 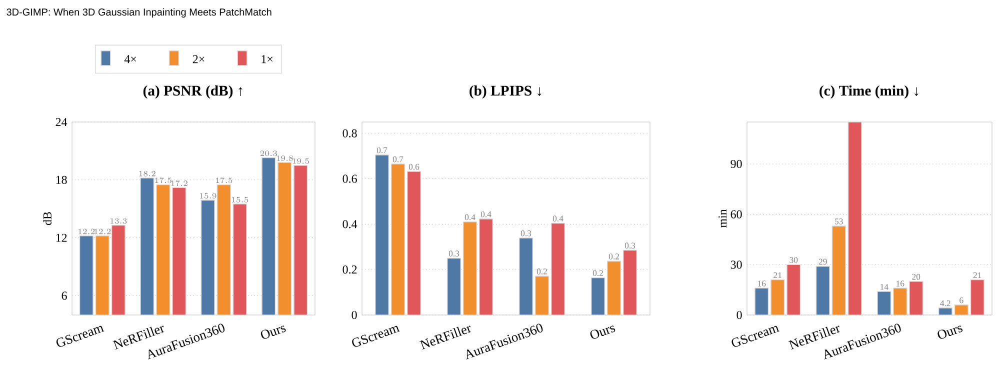 I want to click on data-label: 15 . 9, so click(x=208, y=196).